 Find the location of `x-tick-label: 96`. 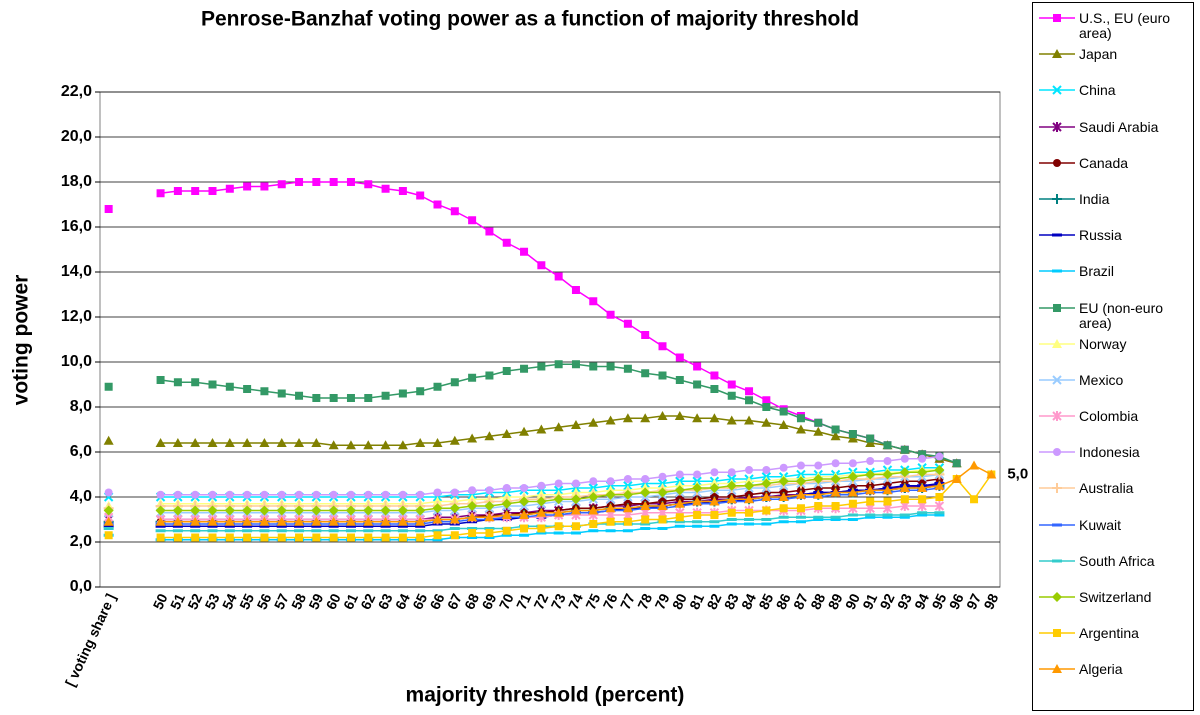

x-tick-label: 96 is located at coordinates (956, 601).